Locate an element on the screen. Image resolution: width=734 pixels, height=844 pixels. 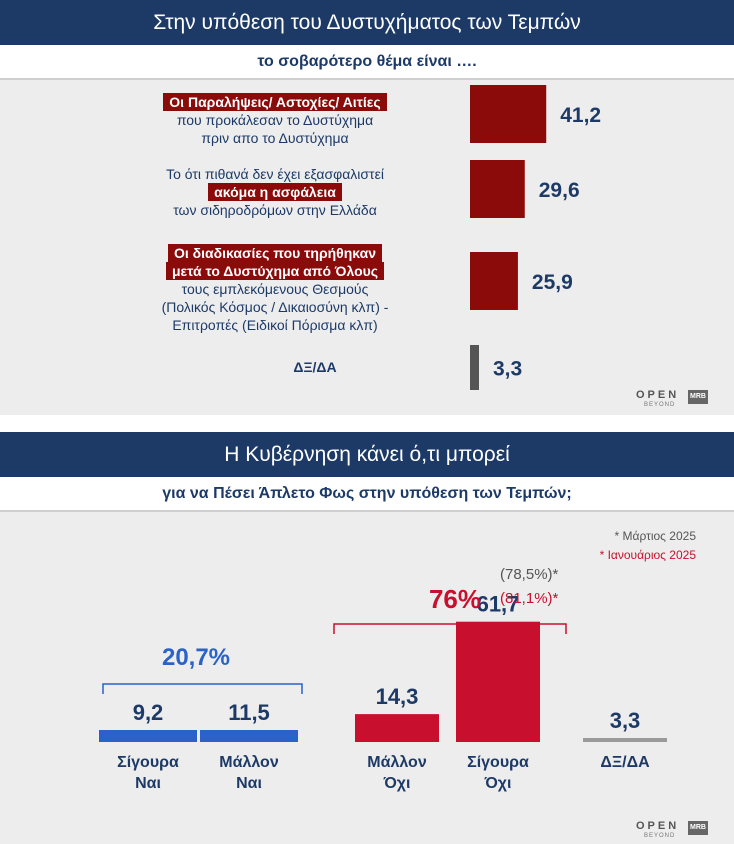
no-group-bracket is located at coordinates (450, 628).